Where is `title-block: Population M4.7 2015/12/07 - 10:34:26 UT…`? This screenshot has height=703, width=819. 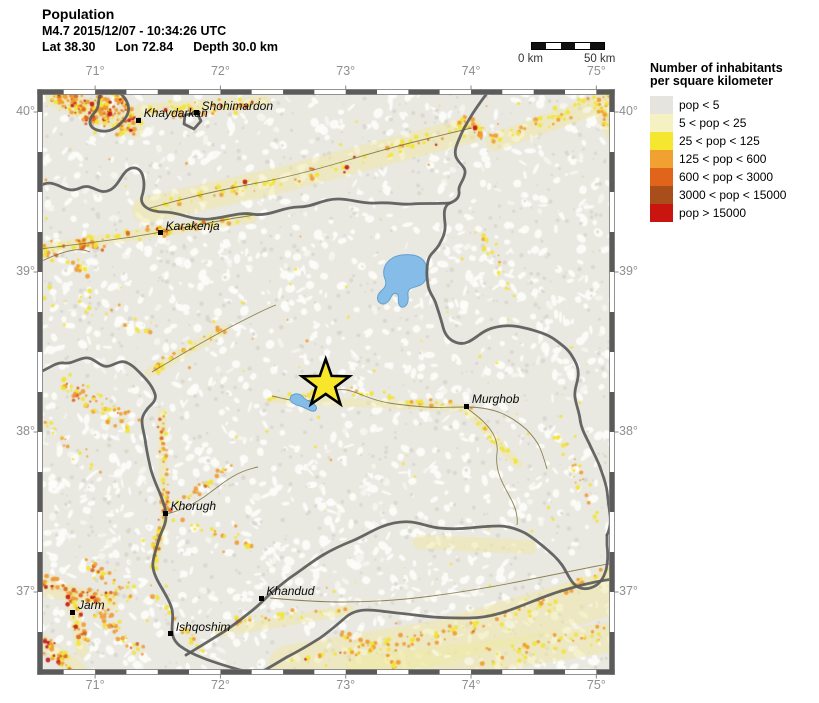
title-block: Population M4.7 2015/12/07 - 10:34:26 UT… is located at coordinates (170, 30).